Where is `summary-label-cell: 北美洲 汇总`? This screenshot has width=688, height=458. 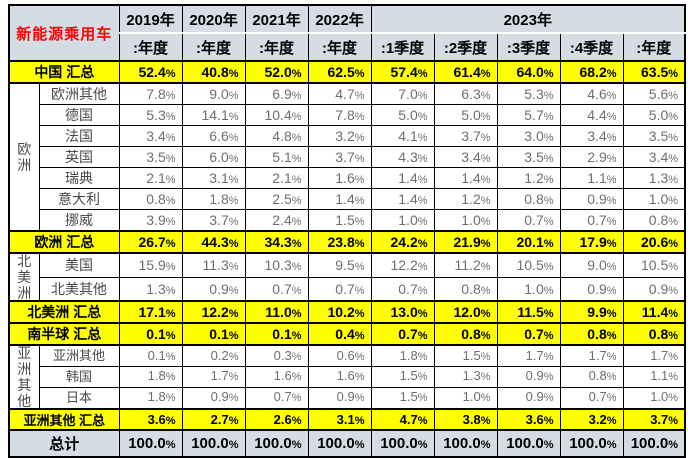 summary-label-cell: 北美洲 汇总 is located at coordinates (64, 312).